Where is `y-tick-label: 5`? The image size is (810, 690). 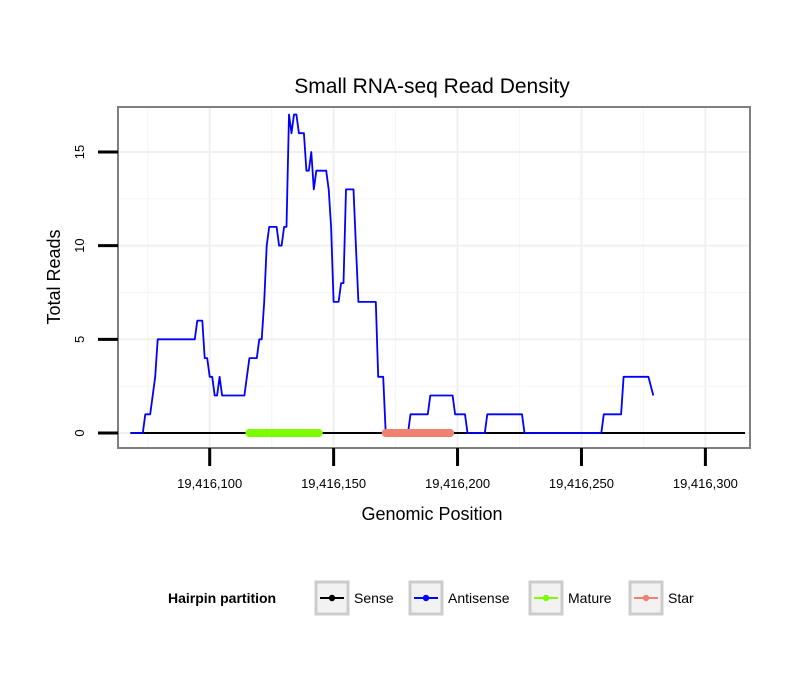 y-tick-label: 5 is located at coordinates (79, 339).